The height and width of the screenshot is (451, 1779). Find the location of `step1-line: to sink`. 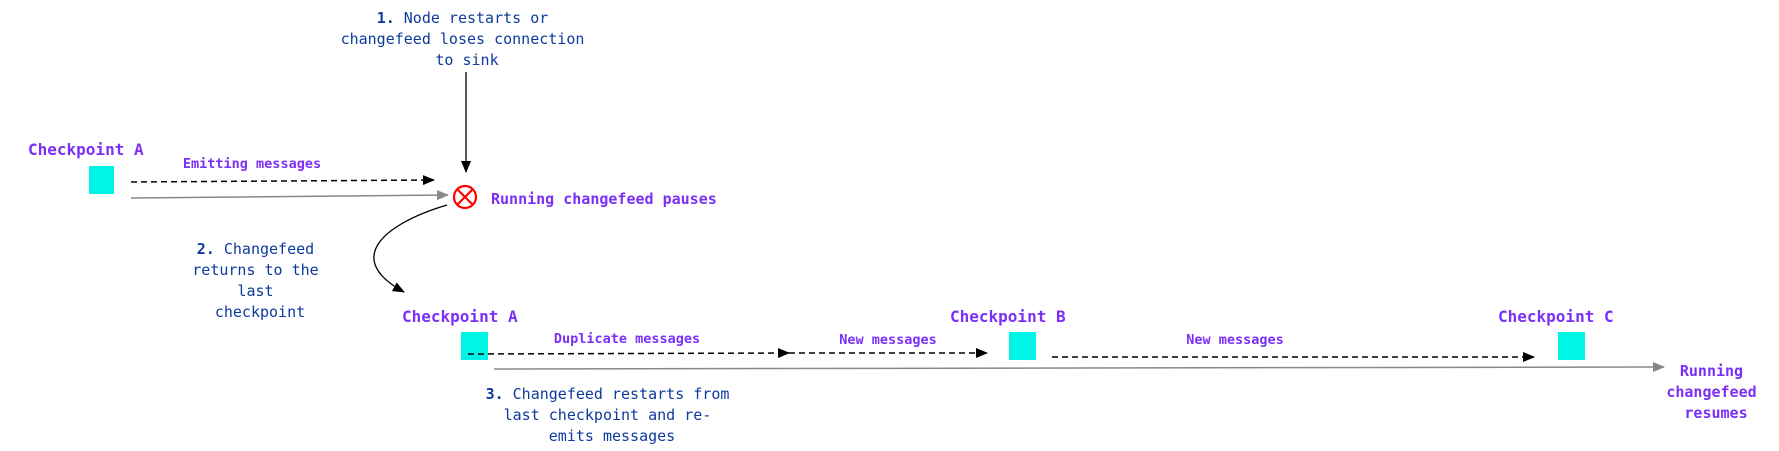

step1-line: to sink is located at coordinates (466, 60).